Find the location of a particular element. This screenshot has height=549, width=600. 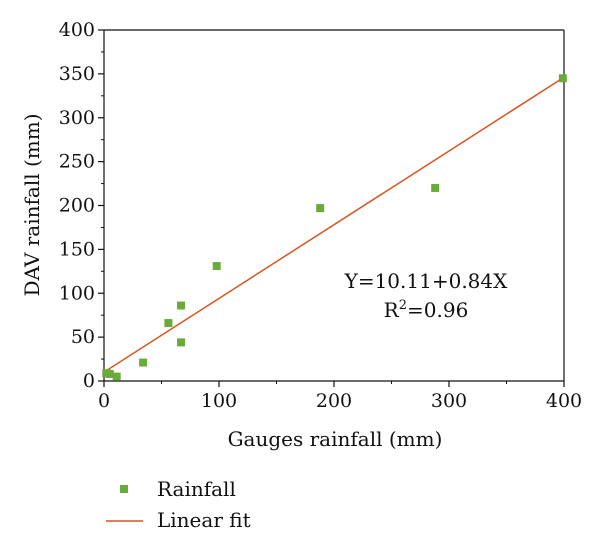

r-squared: R2=0.96 is located at coordinates (426, 310).